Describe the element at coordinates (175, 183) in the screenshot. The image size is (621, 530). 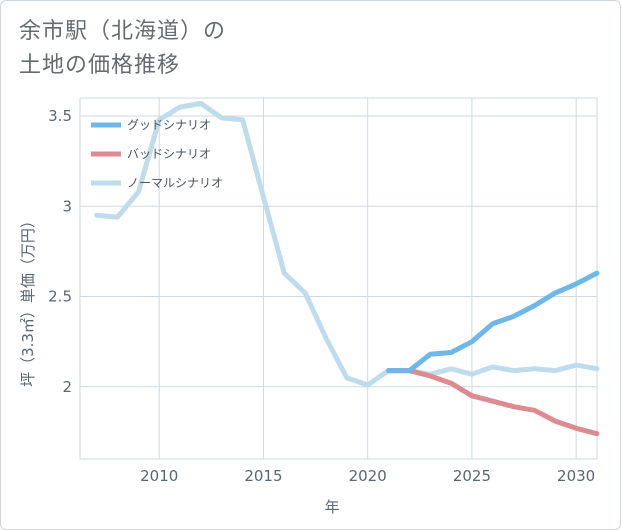
I see `legend-label: ノーマルシナリオ` at that location.